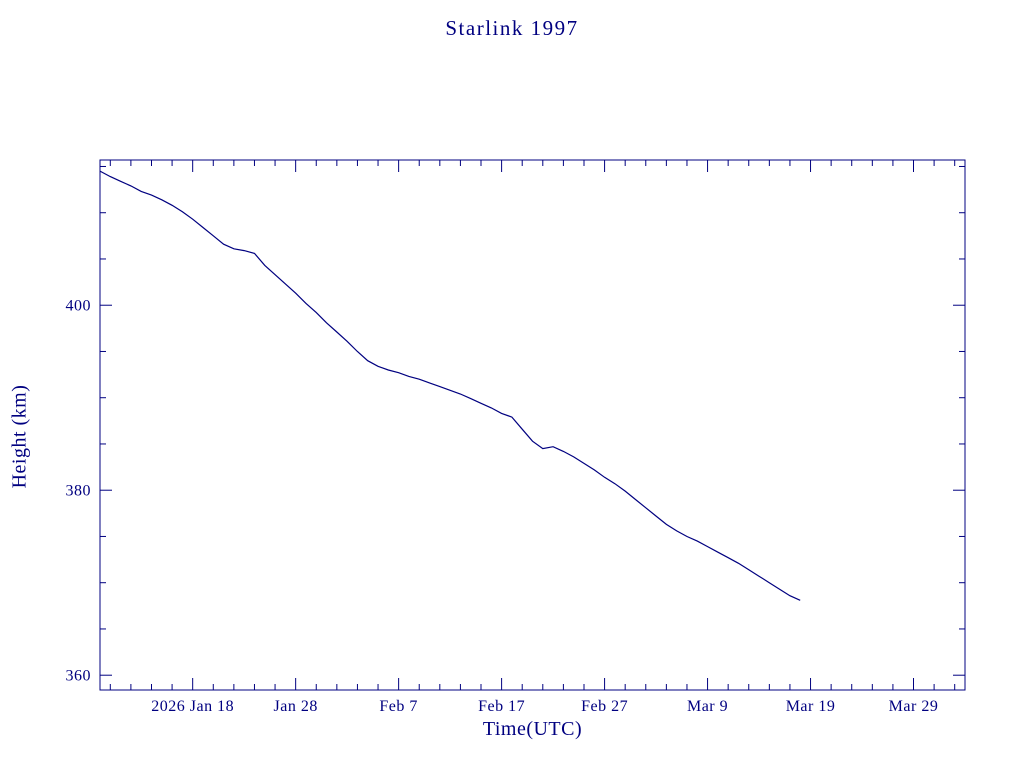 Image resolution: width=1024 pixels, height=768 pixels. I want to click on x-tick-label: 2026 Jan 18, so click(192, 706).